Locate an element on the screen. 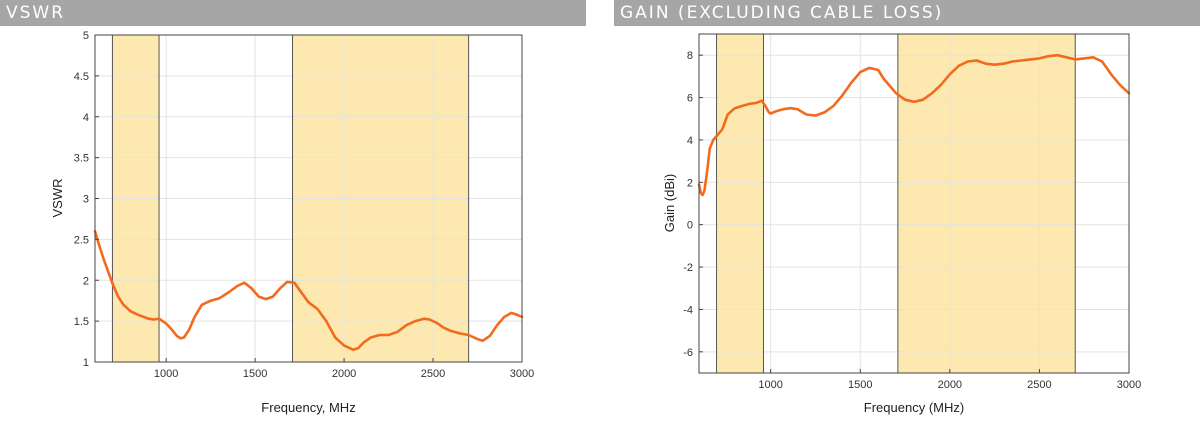 This screenshot has height=421, width=1200. y-tick-label: 8 is located at coordinates (690, 56).